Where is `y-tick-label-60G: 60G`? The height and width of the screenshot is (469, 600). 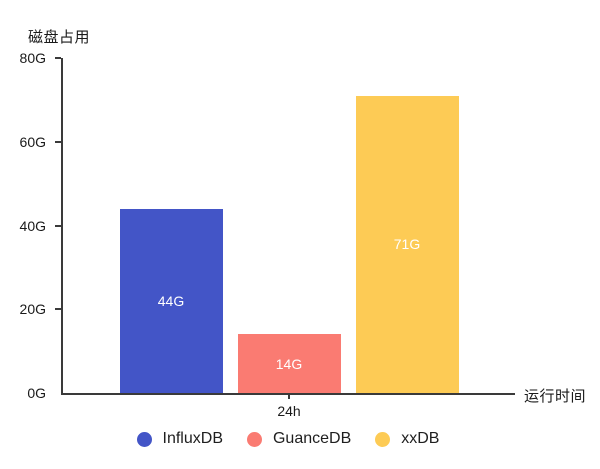
y-tick-label-60G: 60G is located at coordinates (32, 141).